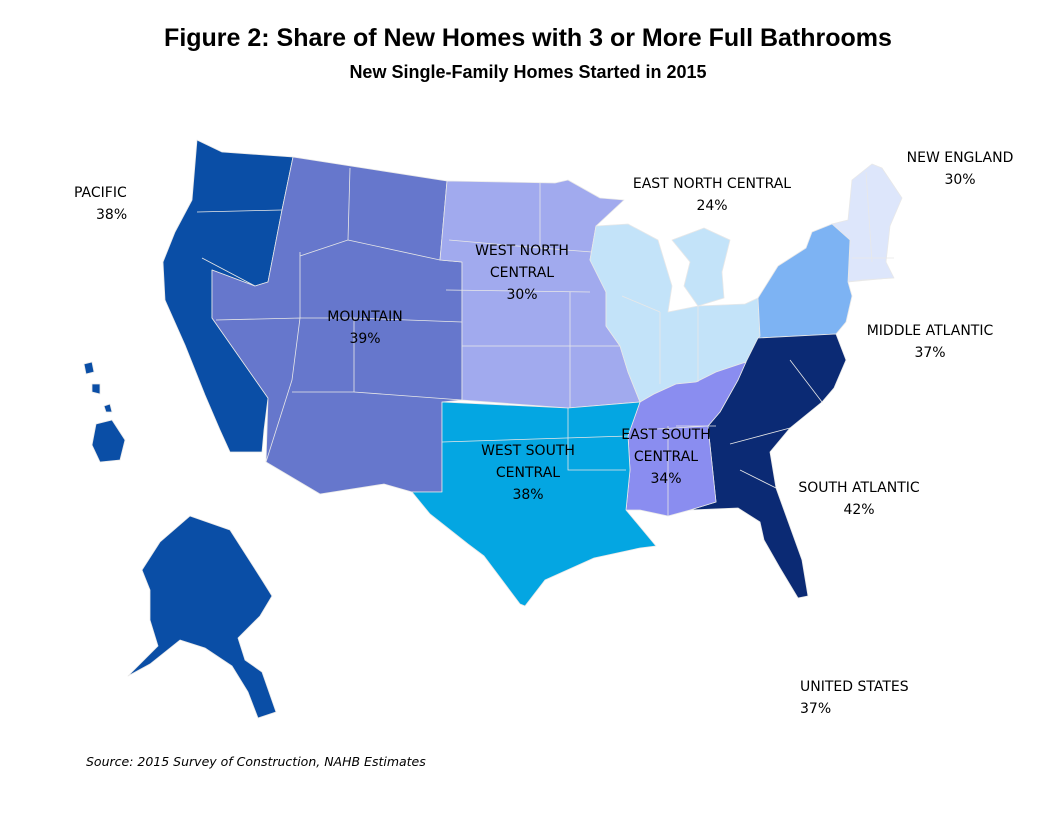  I want to click on label-middle-atlantic: MIDDLE ATLANTIC 37%, so click(930, 342).